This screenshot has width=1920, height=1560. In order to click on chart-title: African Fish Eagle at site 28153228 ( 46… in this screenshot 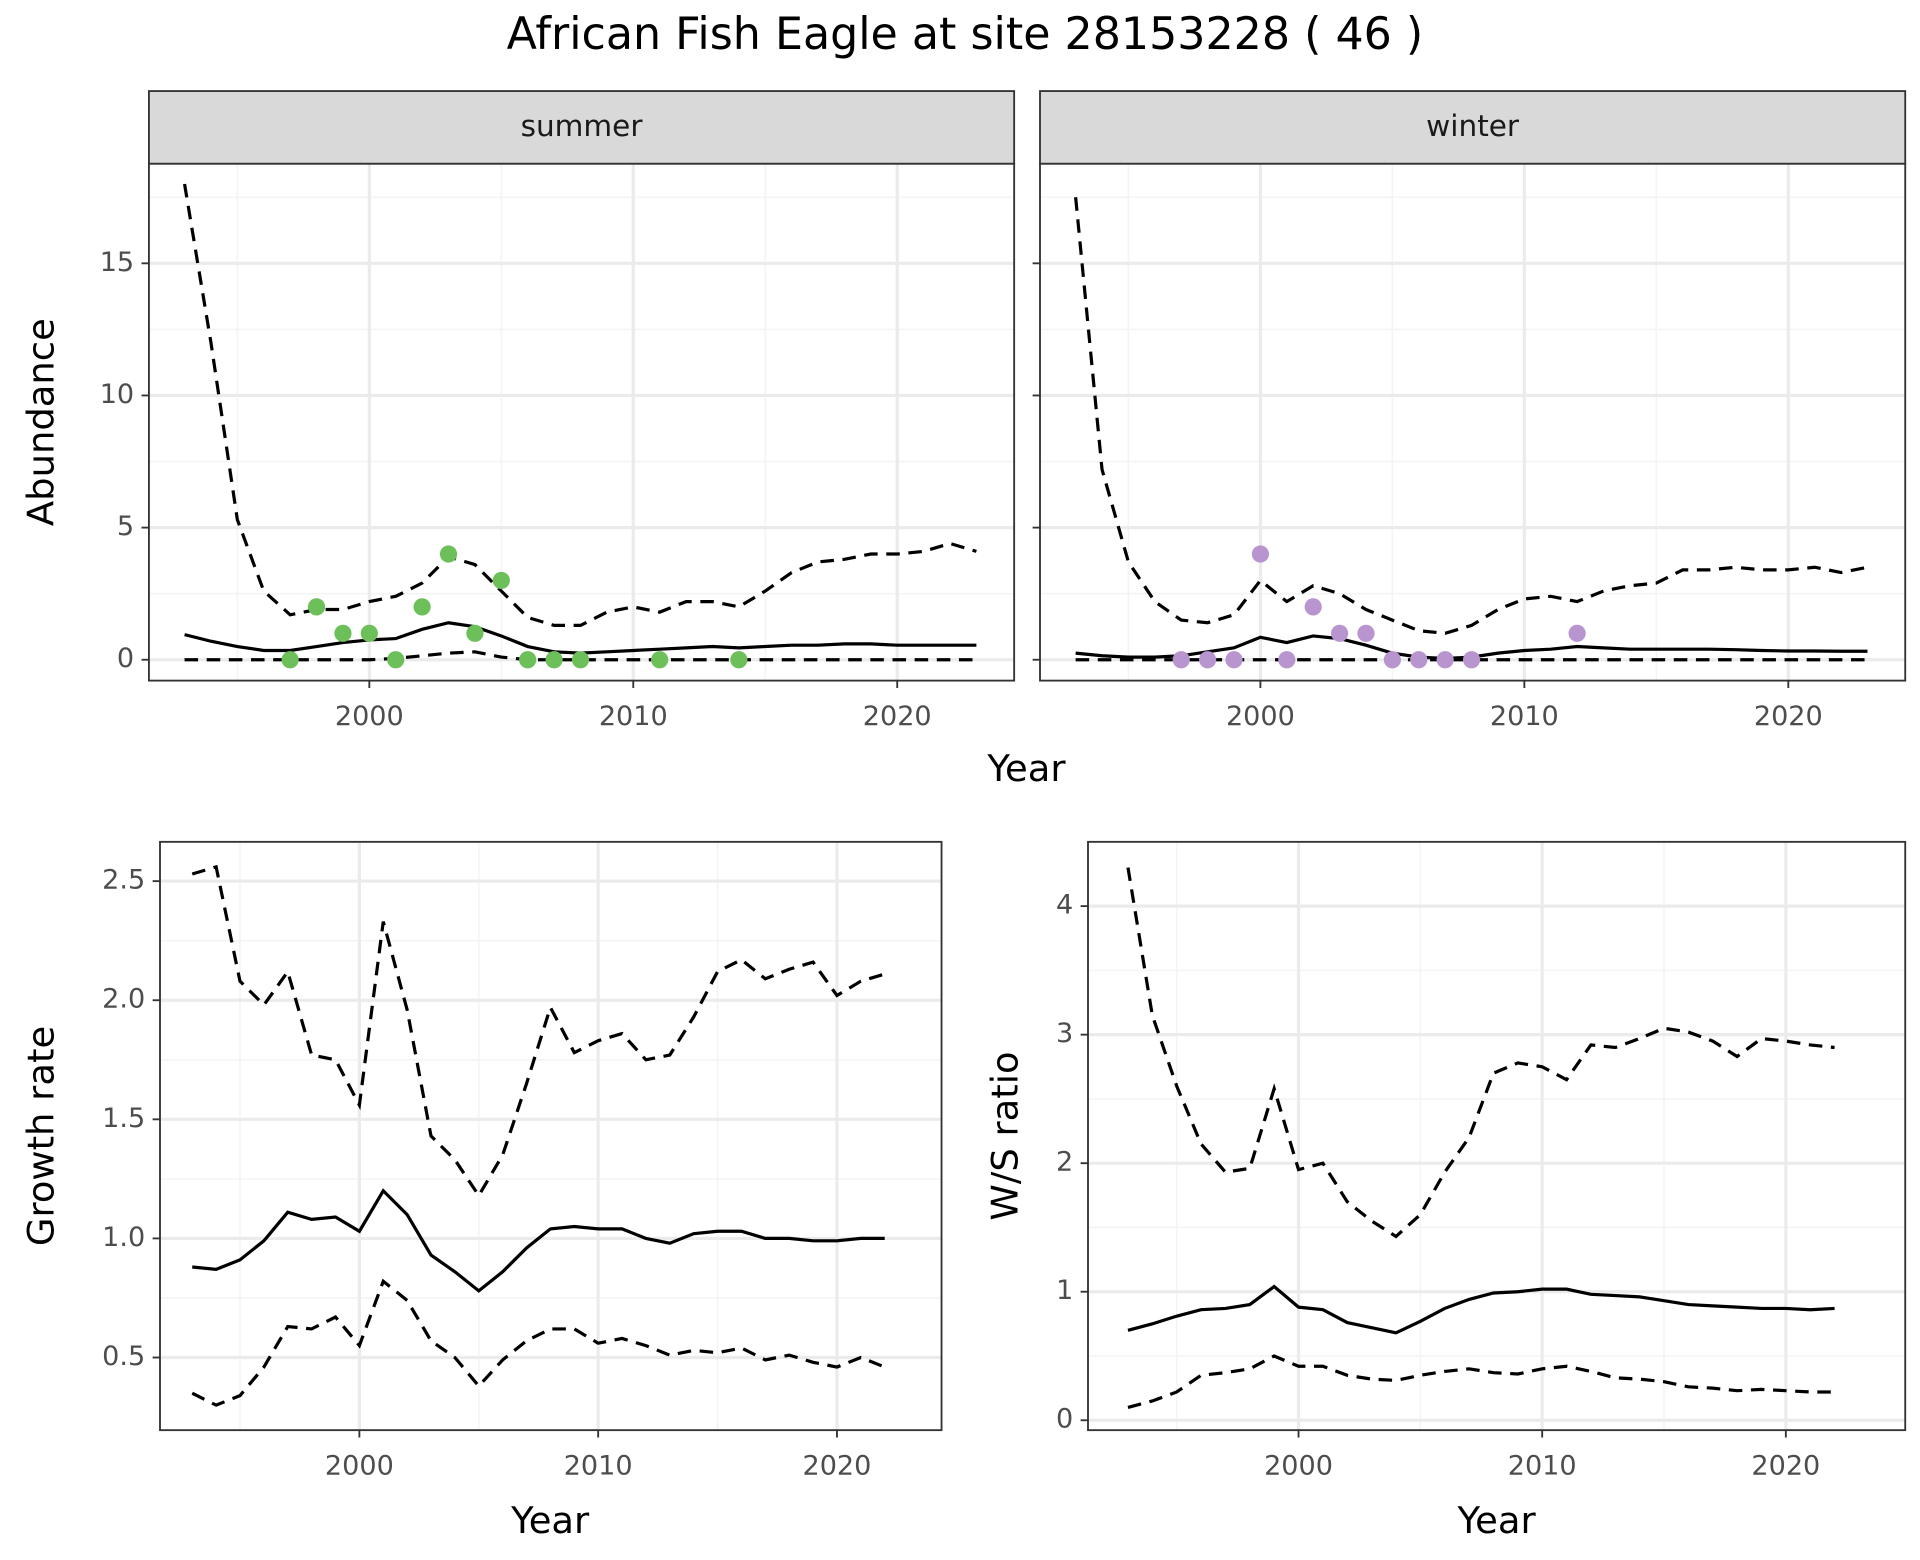, I will do `click(965, 34)`.